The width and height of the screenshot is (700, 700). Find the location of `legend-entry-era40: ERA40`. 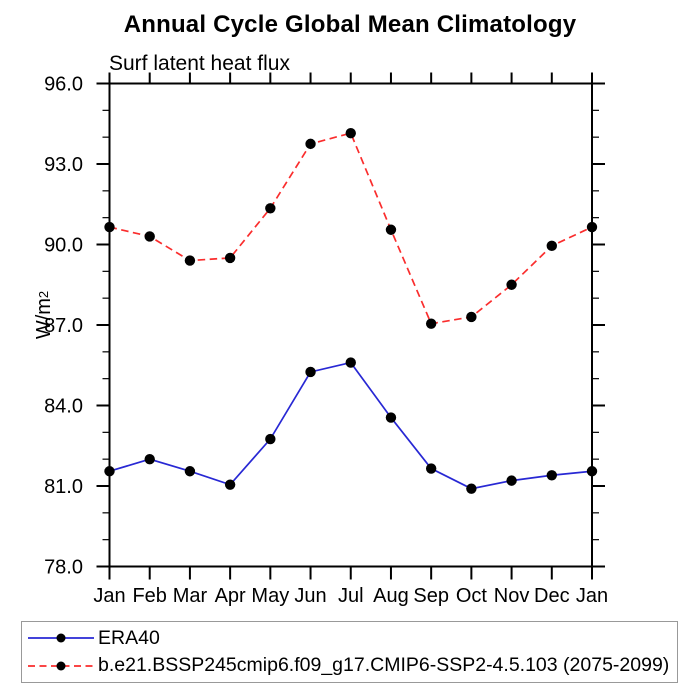

legend-entry-era40: ERA40 is located at coordinates (349, 638).